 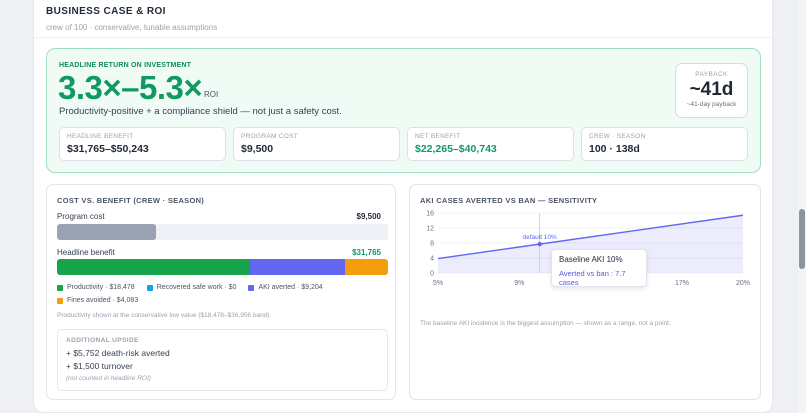 What do you see at coordinates (591, 259) in the screenshot?
I see `tooltip-title: Baseline AKI 10%` at bounding box center [591, 259].